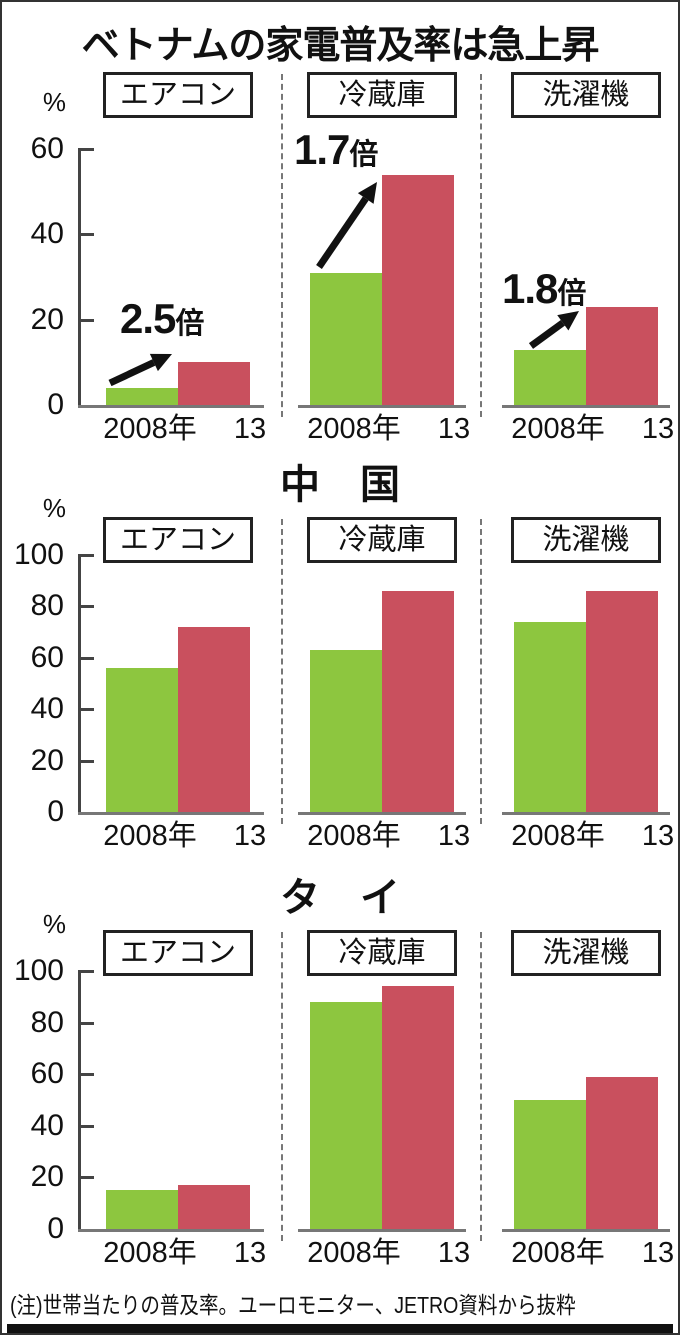  Describe the element at coordinates (340, 1328) in the screenshot. I see `bottom-rule` at that location.